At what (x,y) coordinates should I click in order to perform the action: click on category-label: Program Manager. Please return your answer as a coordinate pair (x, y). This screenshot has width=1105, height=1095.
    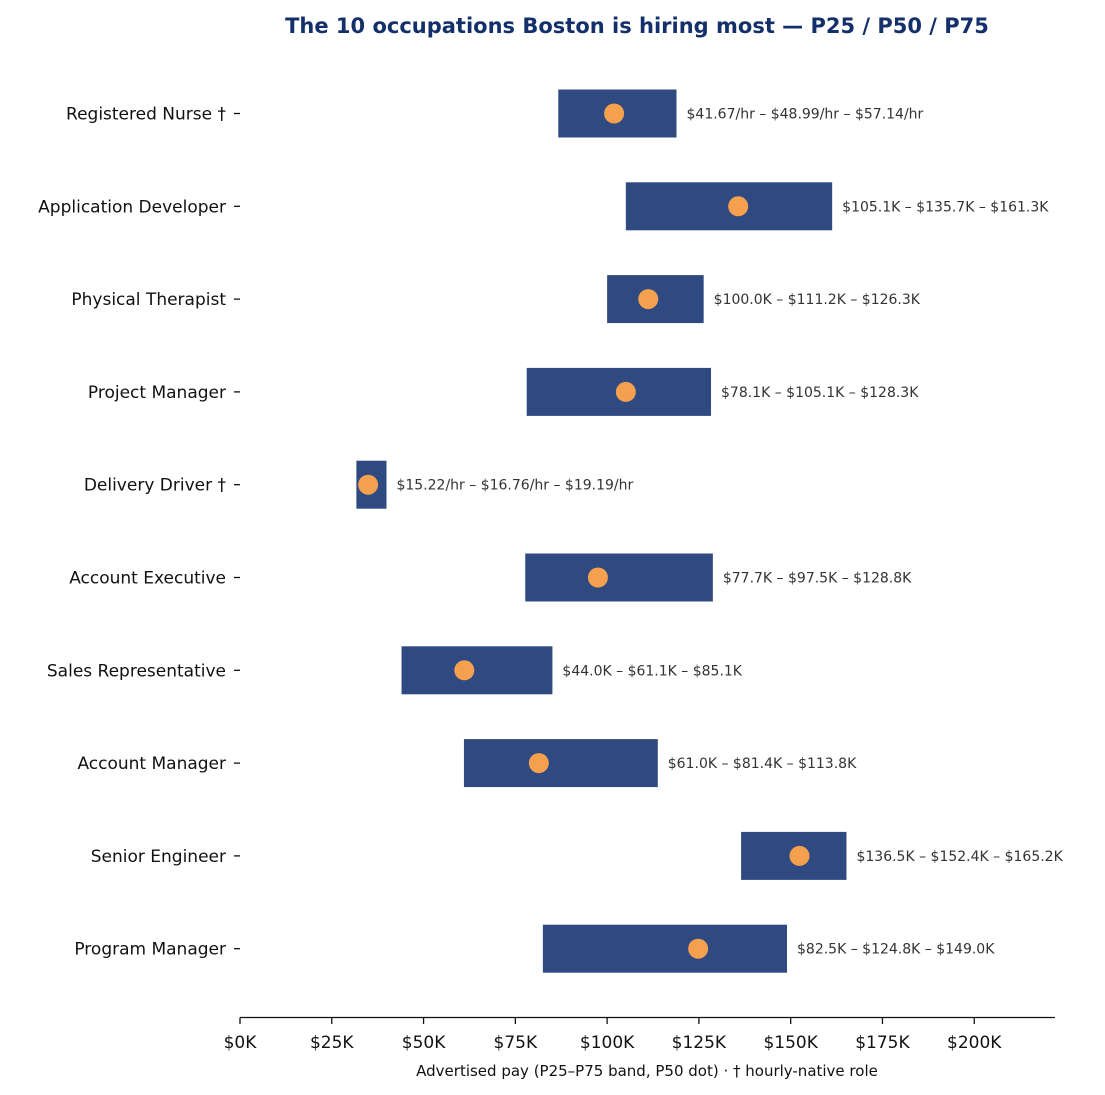
    Looking at the image, I should click on (150, 950).